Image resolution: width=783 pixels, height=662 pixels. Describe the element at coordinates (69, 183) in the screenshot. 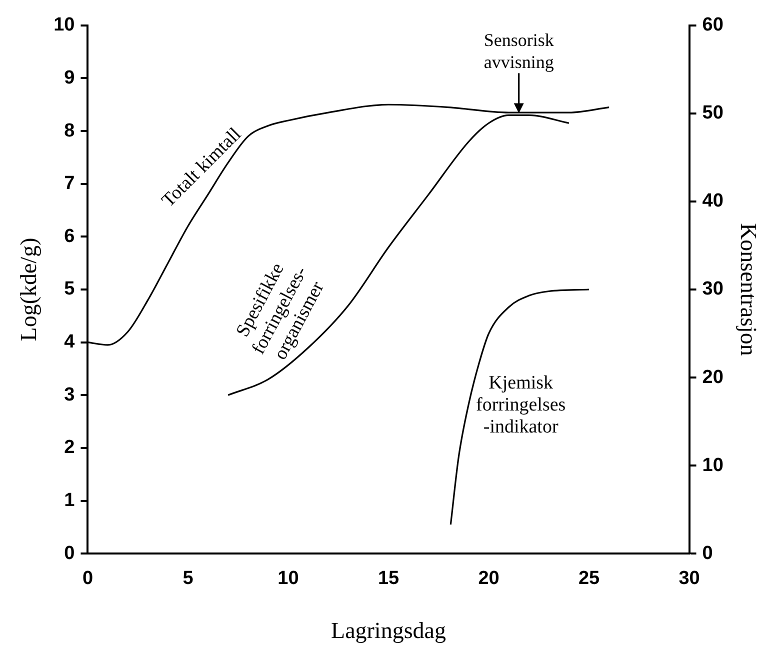

I see `y-tick-label: 7` at that location.